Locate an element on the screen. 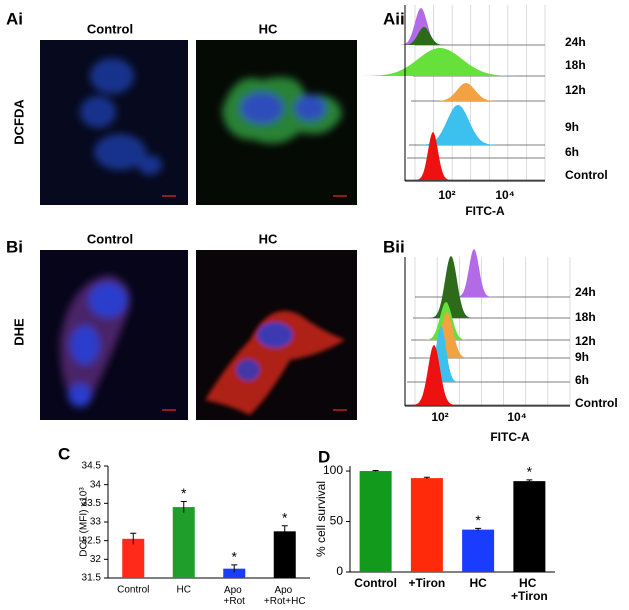 Image resolution: width=629 pixels, height=610 pixels. stain-label: DCFDA is located at coordinates (18, 122).